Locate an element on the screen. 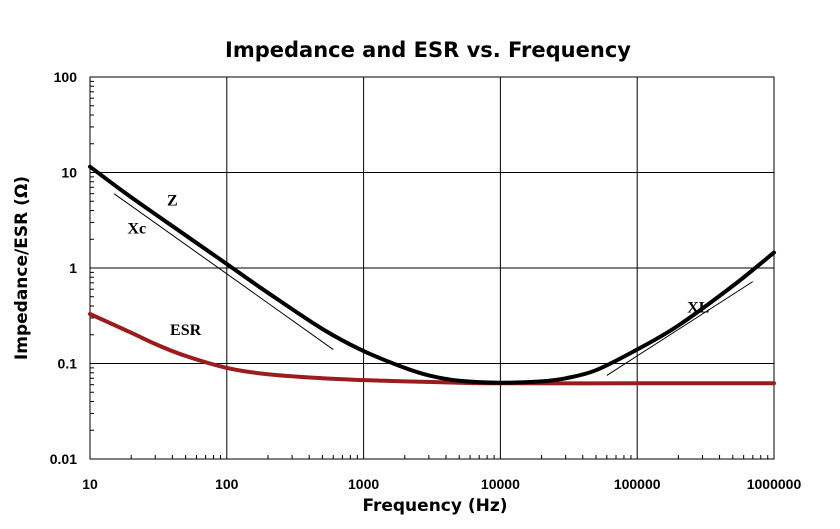 Image resolution: width=840 pixels, height=529 pixels. y-tick-label: 1 is located at coordinates (73, 268).